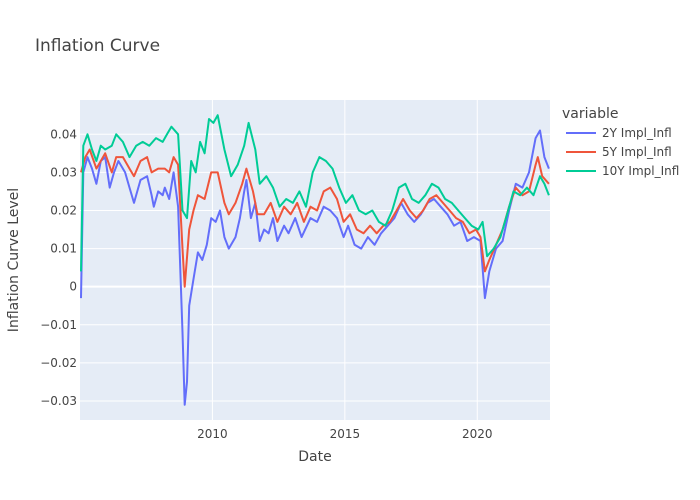  Describe the element at coordinates (640, 171) in the screenshot. I see `legend-label: 10Y Impl_Infl` at that location.